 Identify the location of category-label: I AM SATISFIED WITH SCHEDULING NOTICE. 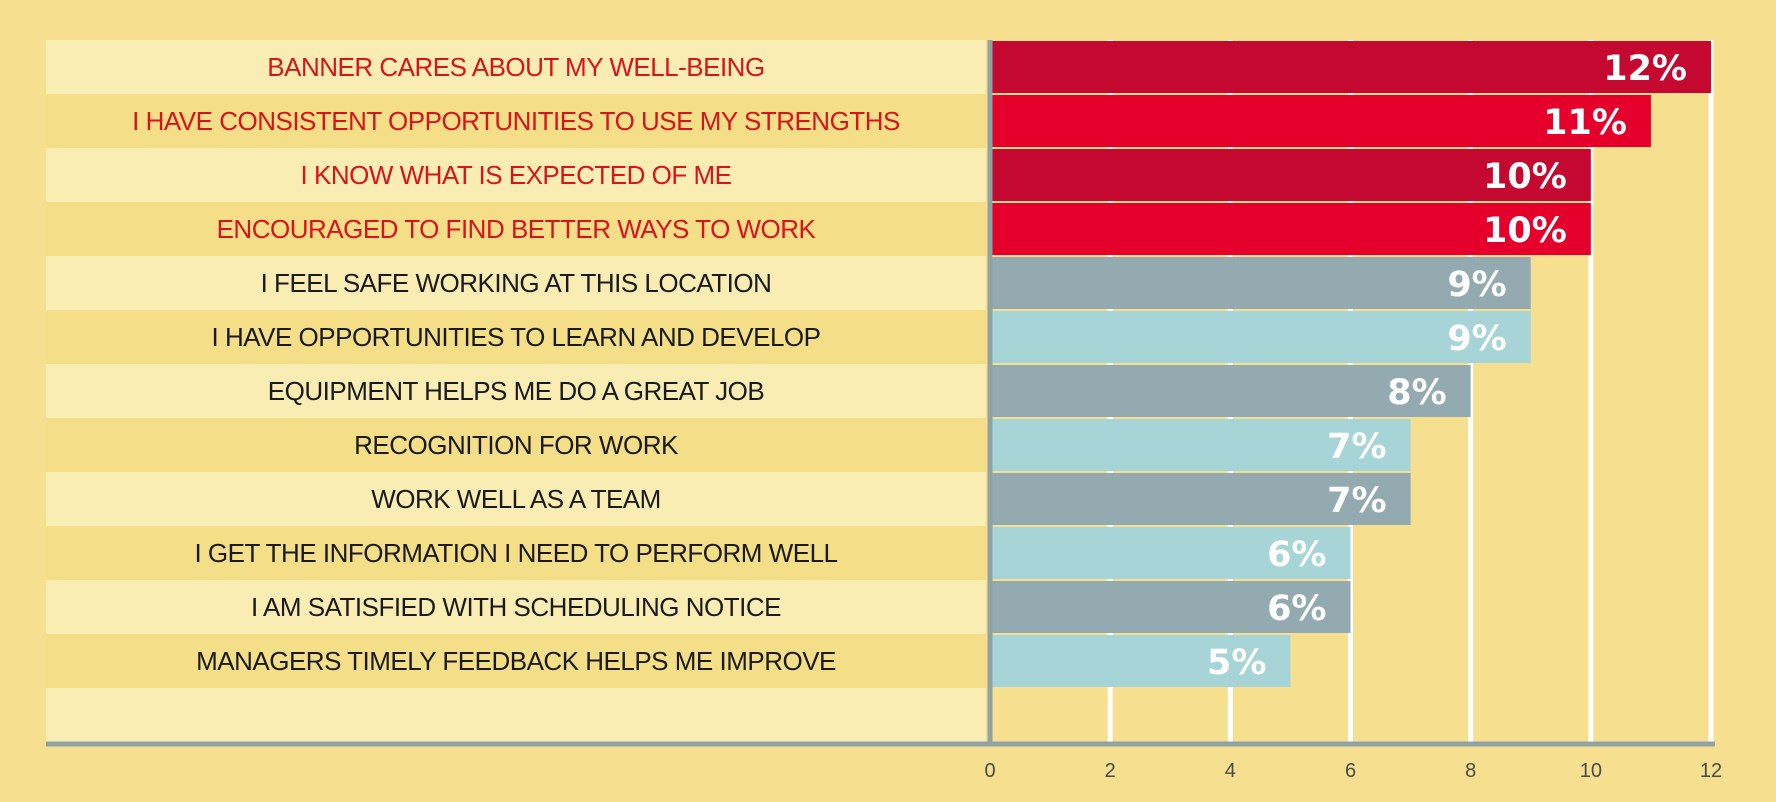
(516, 607).